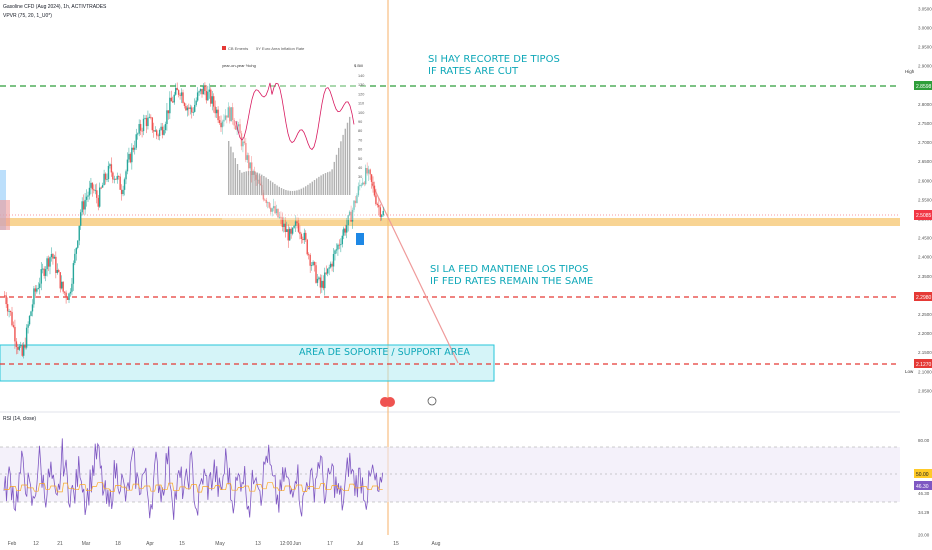 The image size is (932, 550). I want to click on price-tick: 2.4000, so click(925, 257).